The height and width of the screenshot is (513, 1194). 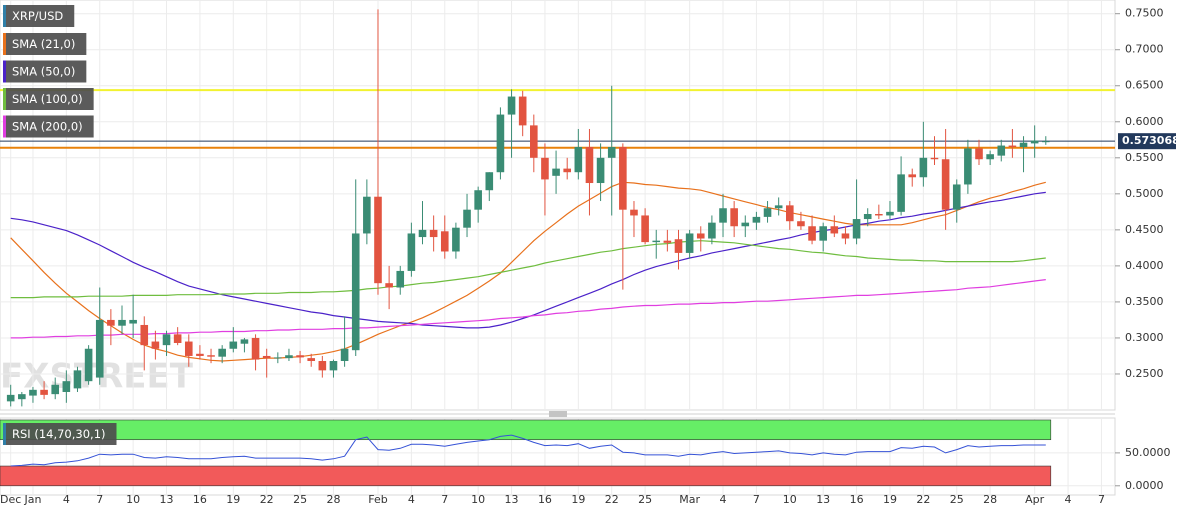 What do you see at coordinates (1148, 452) in the screenshot?
I see `y-tick-label: 50.0000` at bounding box center [1148, 452].